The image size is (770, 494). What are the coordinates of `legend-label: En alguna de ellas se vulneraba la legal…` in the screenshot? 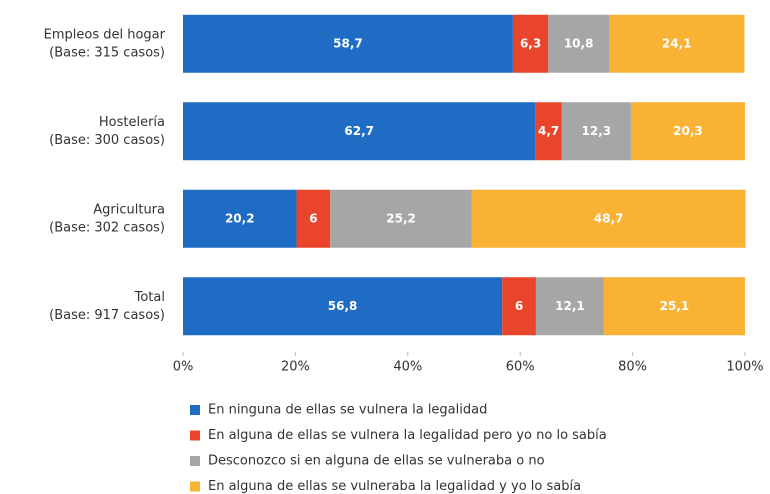 It's located at (394, 486).